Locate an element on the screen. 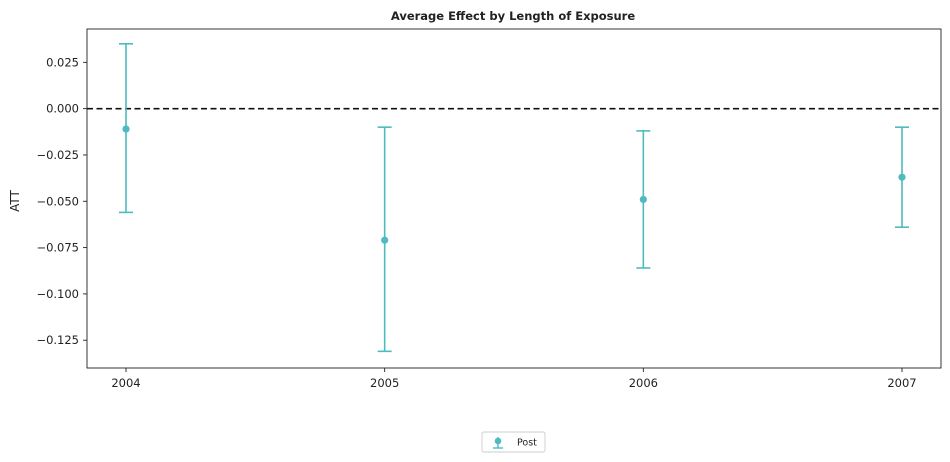 The image size is (950, 462). y-tick-label: −0.100 is located at coordinates (57, 294).